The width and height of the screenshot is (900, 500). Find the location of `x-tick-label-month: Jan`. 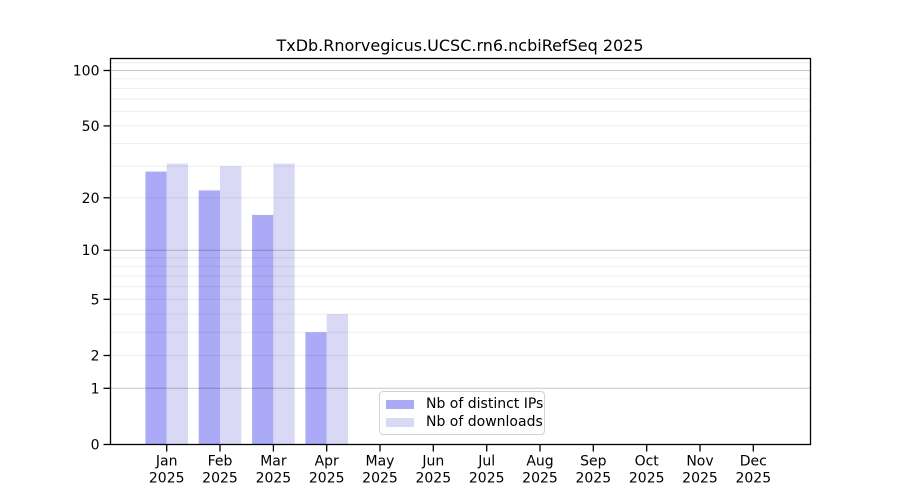

x-tick-label-month: Jan is located at coordinates (166, 462).